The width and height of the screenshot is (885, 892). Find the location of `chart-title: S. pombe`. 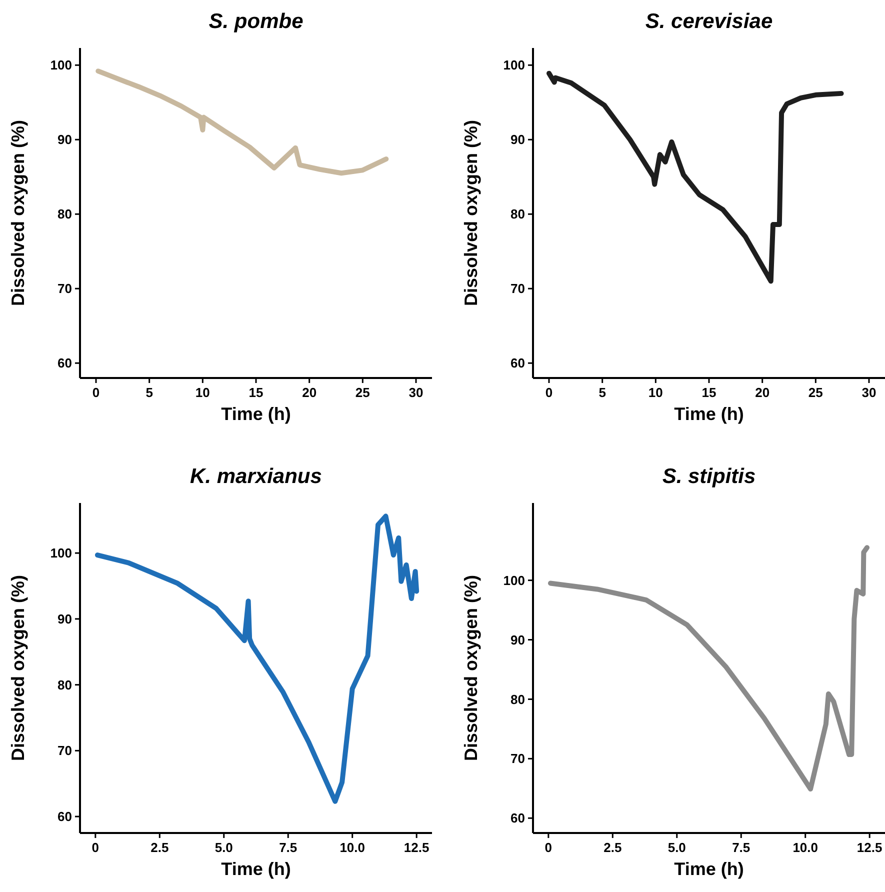

chart-title: S. pombe is located at coordinates (256, 21).